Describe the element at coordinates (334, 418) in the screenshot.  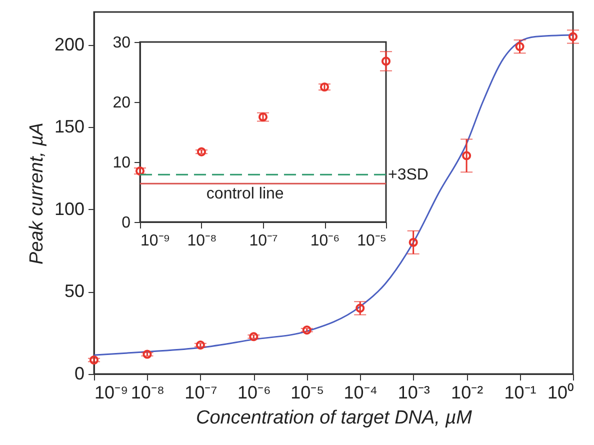
I see `x-axis-title: Concentration of target DNA, µM` at that location.